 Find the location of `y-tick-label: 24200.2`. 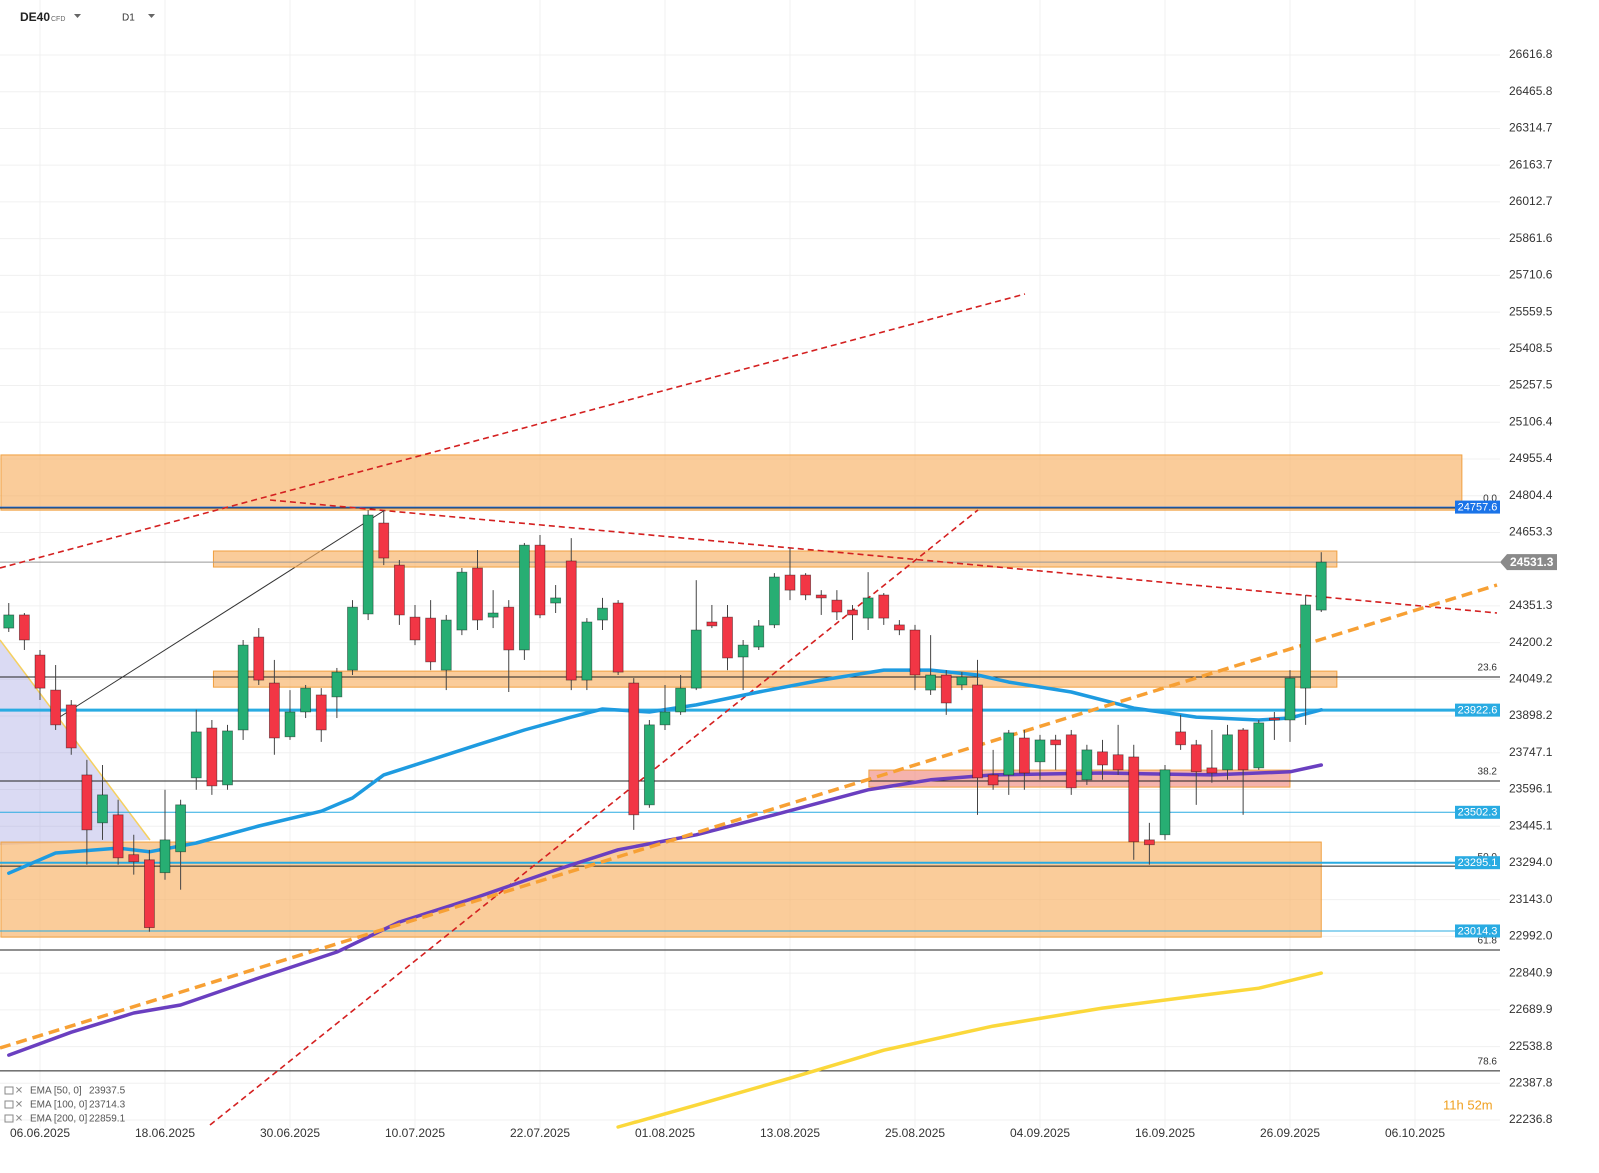

y-tick-label: 24200.2 is located at coordinates (1531, 642).